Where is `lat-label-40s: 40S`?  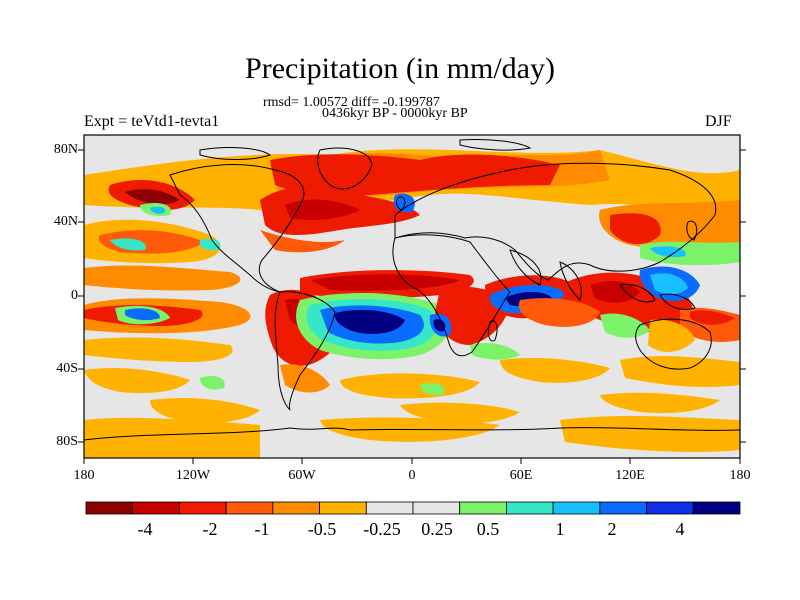
lat-label-40s: 40S is located at coordinates (67, 368).